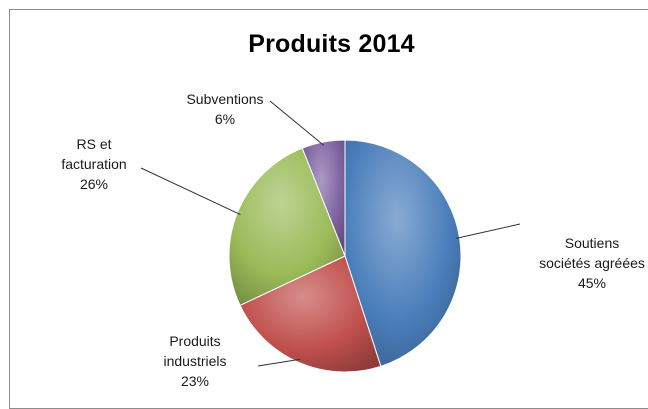 Image resolution: width=648 pixels, height=409 pixels. I want to click on label-soutiens: Soutiens sociétés agréées 45%, so click(590, 263).